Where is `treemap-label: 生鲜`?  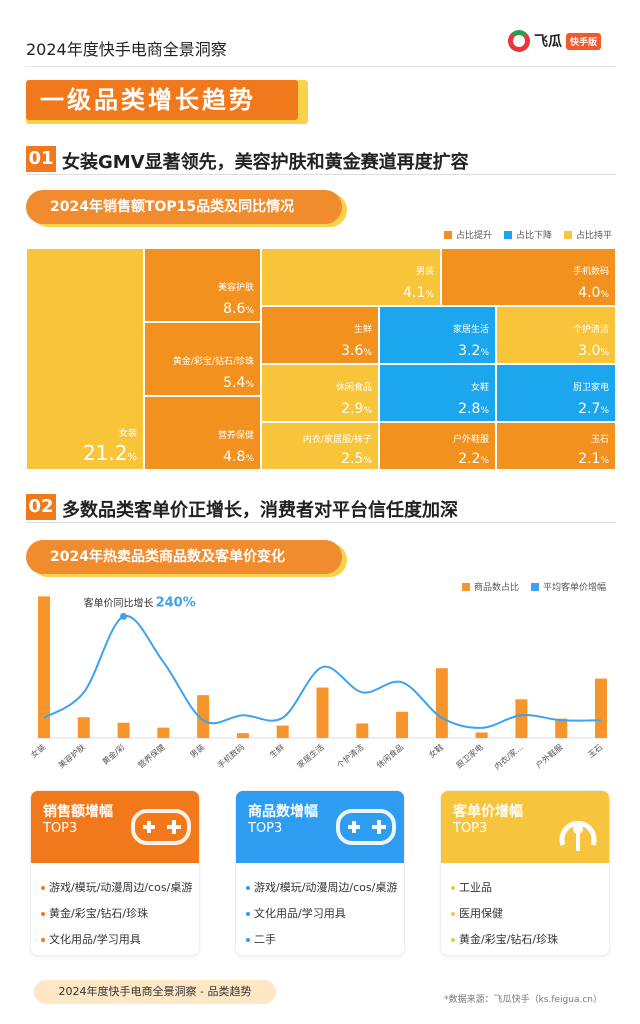 treemap-label: 生鲜 is located at coordinates (362, 330).